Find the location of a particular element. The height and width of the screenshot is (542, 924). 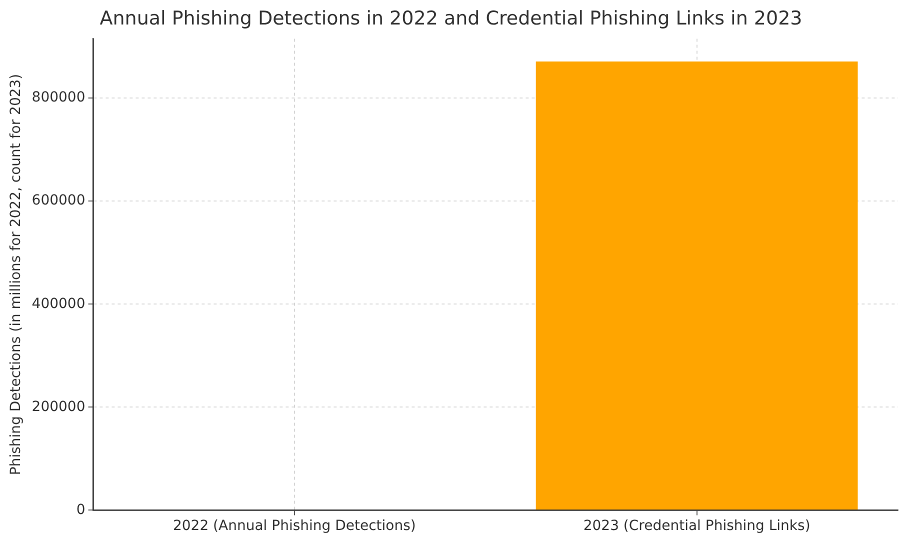

y-tick-label: 0 is located at coordinates (81, 510).